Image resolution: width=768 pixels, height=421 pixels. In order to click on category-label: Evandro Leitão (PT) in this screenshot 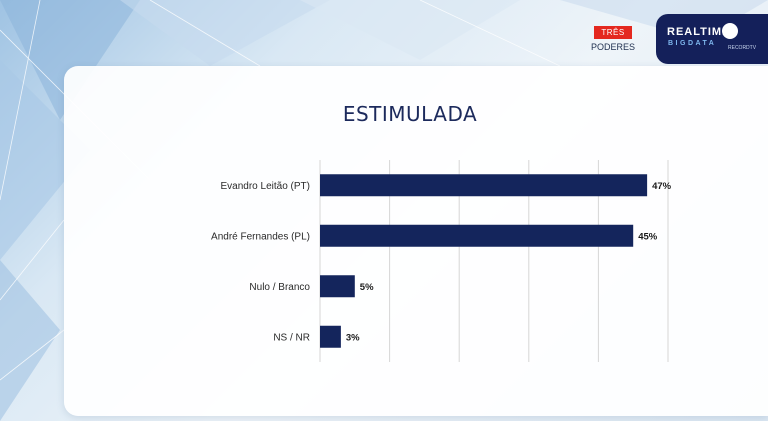, I will do `click(266, 186)`.